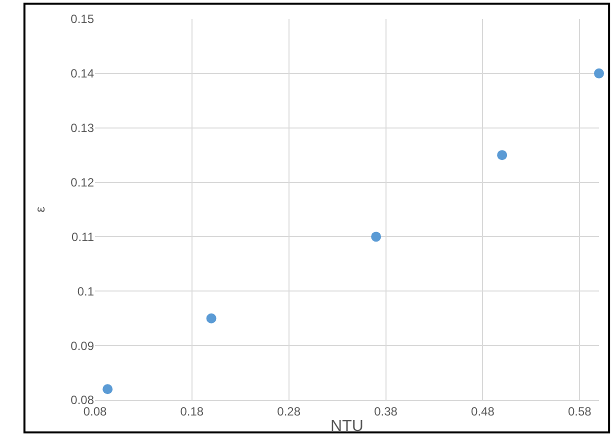 This screenshot has height=444, width=614. I want to click on x-tick-label: 0.48, so click(483, 411).